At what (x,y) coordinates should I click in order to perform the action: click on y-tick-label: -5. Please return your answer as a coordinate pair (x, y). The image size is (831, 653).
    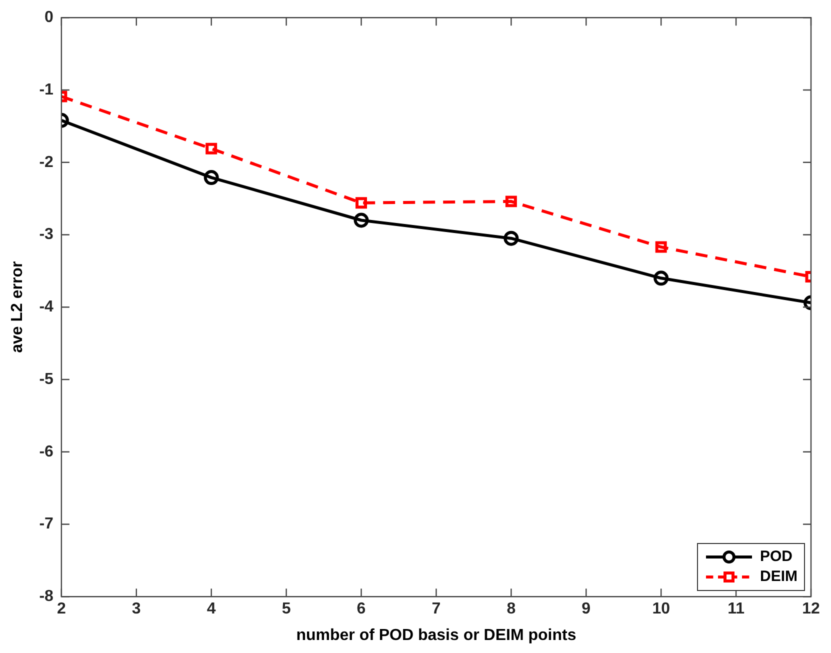
    Looking at the image, I should click on (46, 379).